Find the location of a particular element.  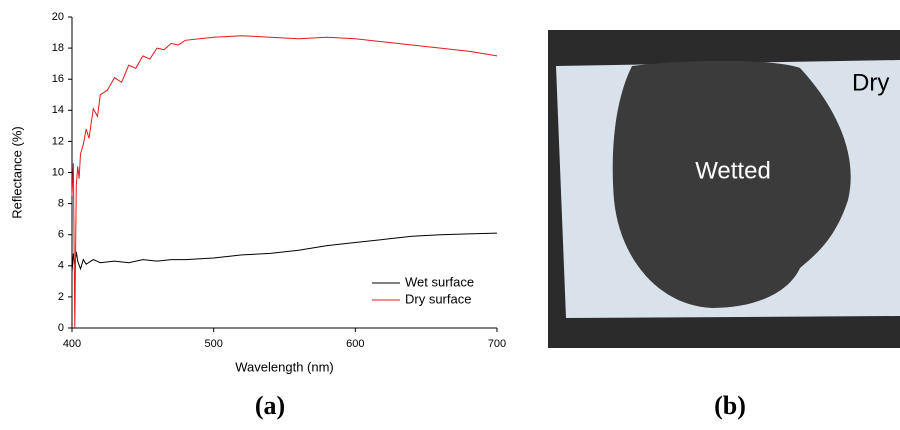

y-tick-label: 14 is located at coordinates (58, 110).